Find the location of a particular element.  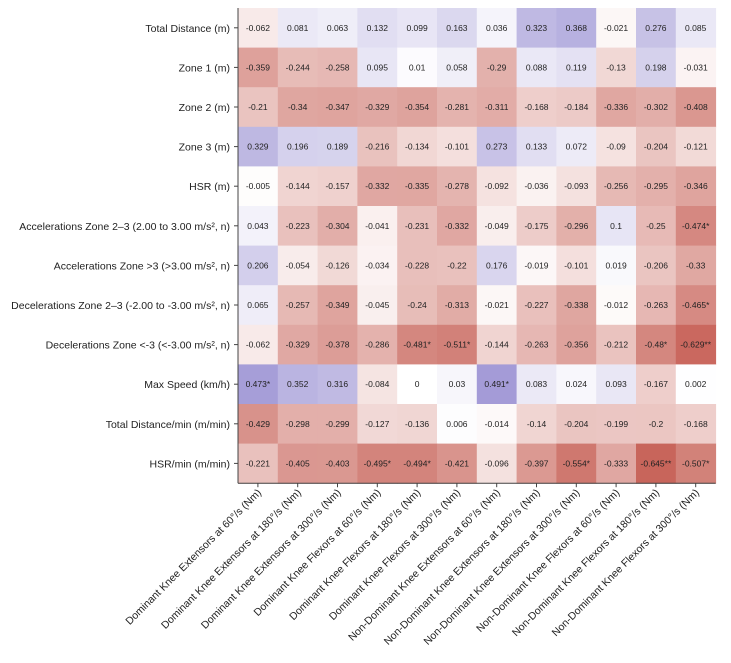

cell-value: -0.199 is located at coordinates (616, 424).